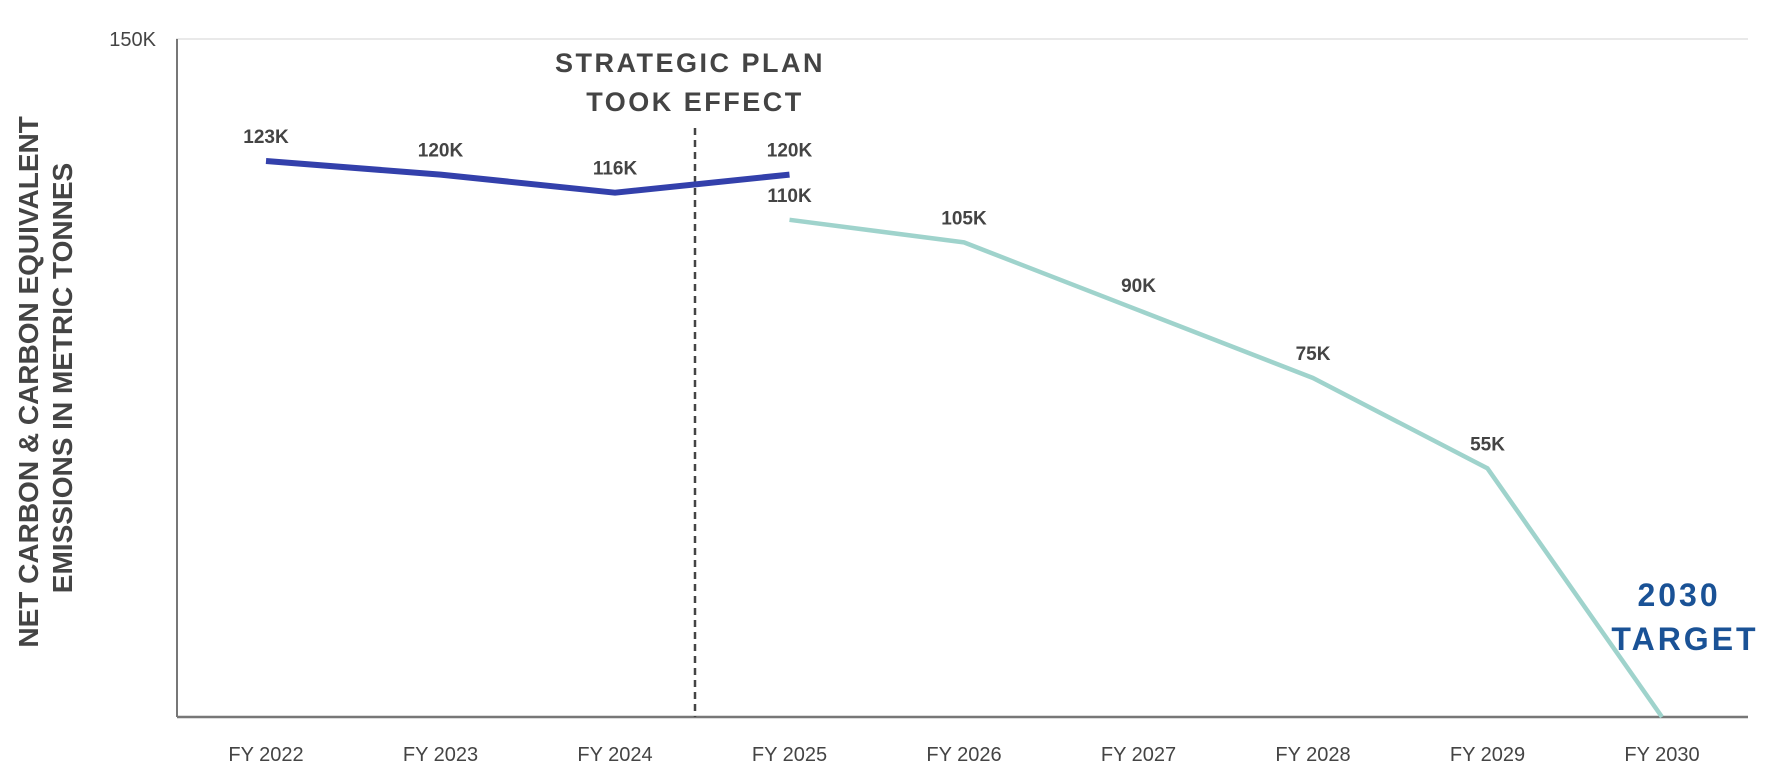 The width and height of the screenshot is (1780, 779). I want to click on target-line-1: 2030, so click(1678, 595).